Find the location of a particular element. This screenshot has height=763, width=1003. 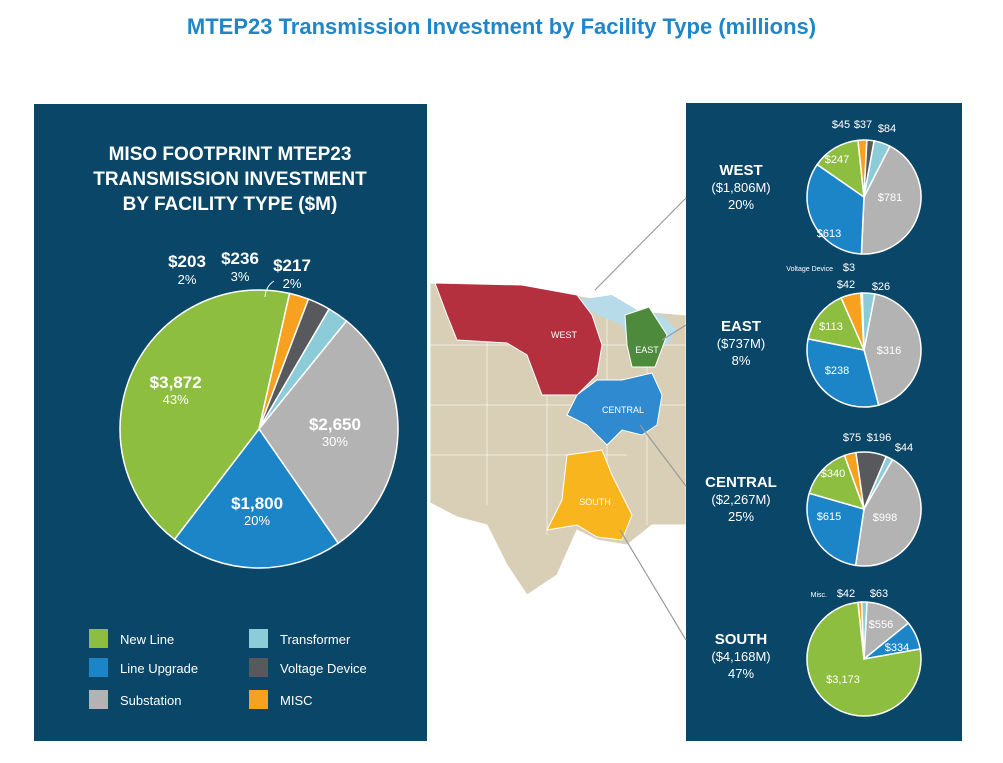

main-chart-title-line: TRANSMISSION INVESTMENT is located at coordinates (230, 179).